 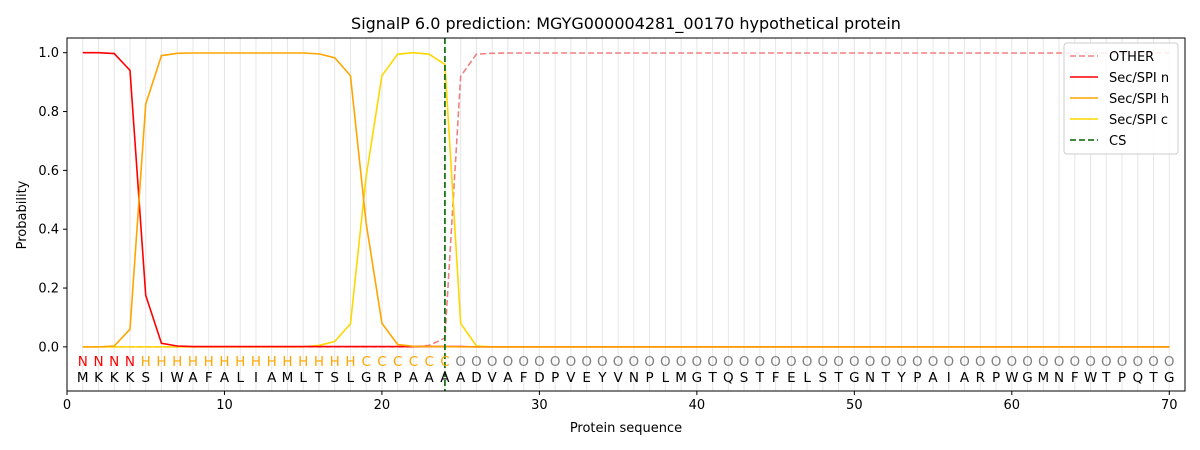 What do you see at coordinates (382, 405) in the screenshot?
I see `x-tick-label: 20` at bounding box center [382, 405].